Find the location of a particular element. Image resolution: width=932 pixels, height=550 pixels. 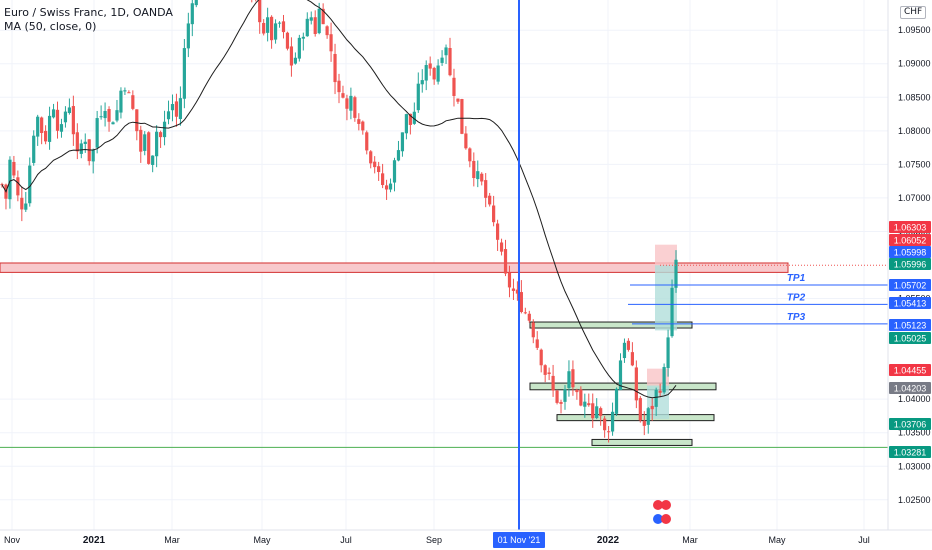

price-label-text: 1.03706 is located at coordinates (910, 425).